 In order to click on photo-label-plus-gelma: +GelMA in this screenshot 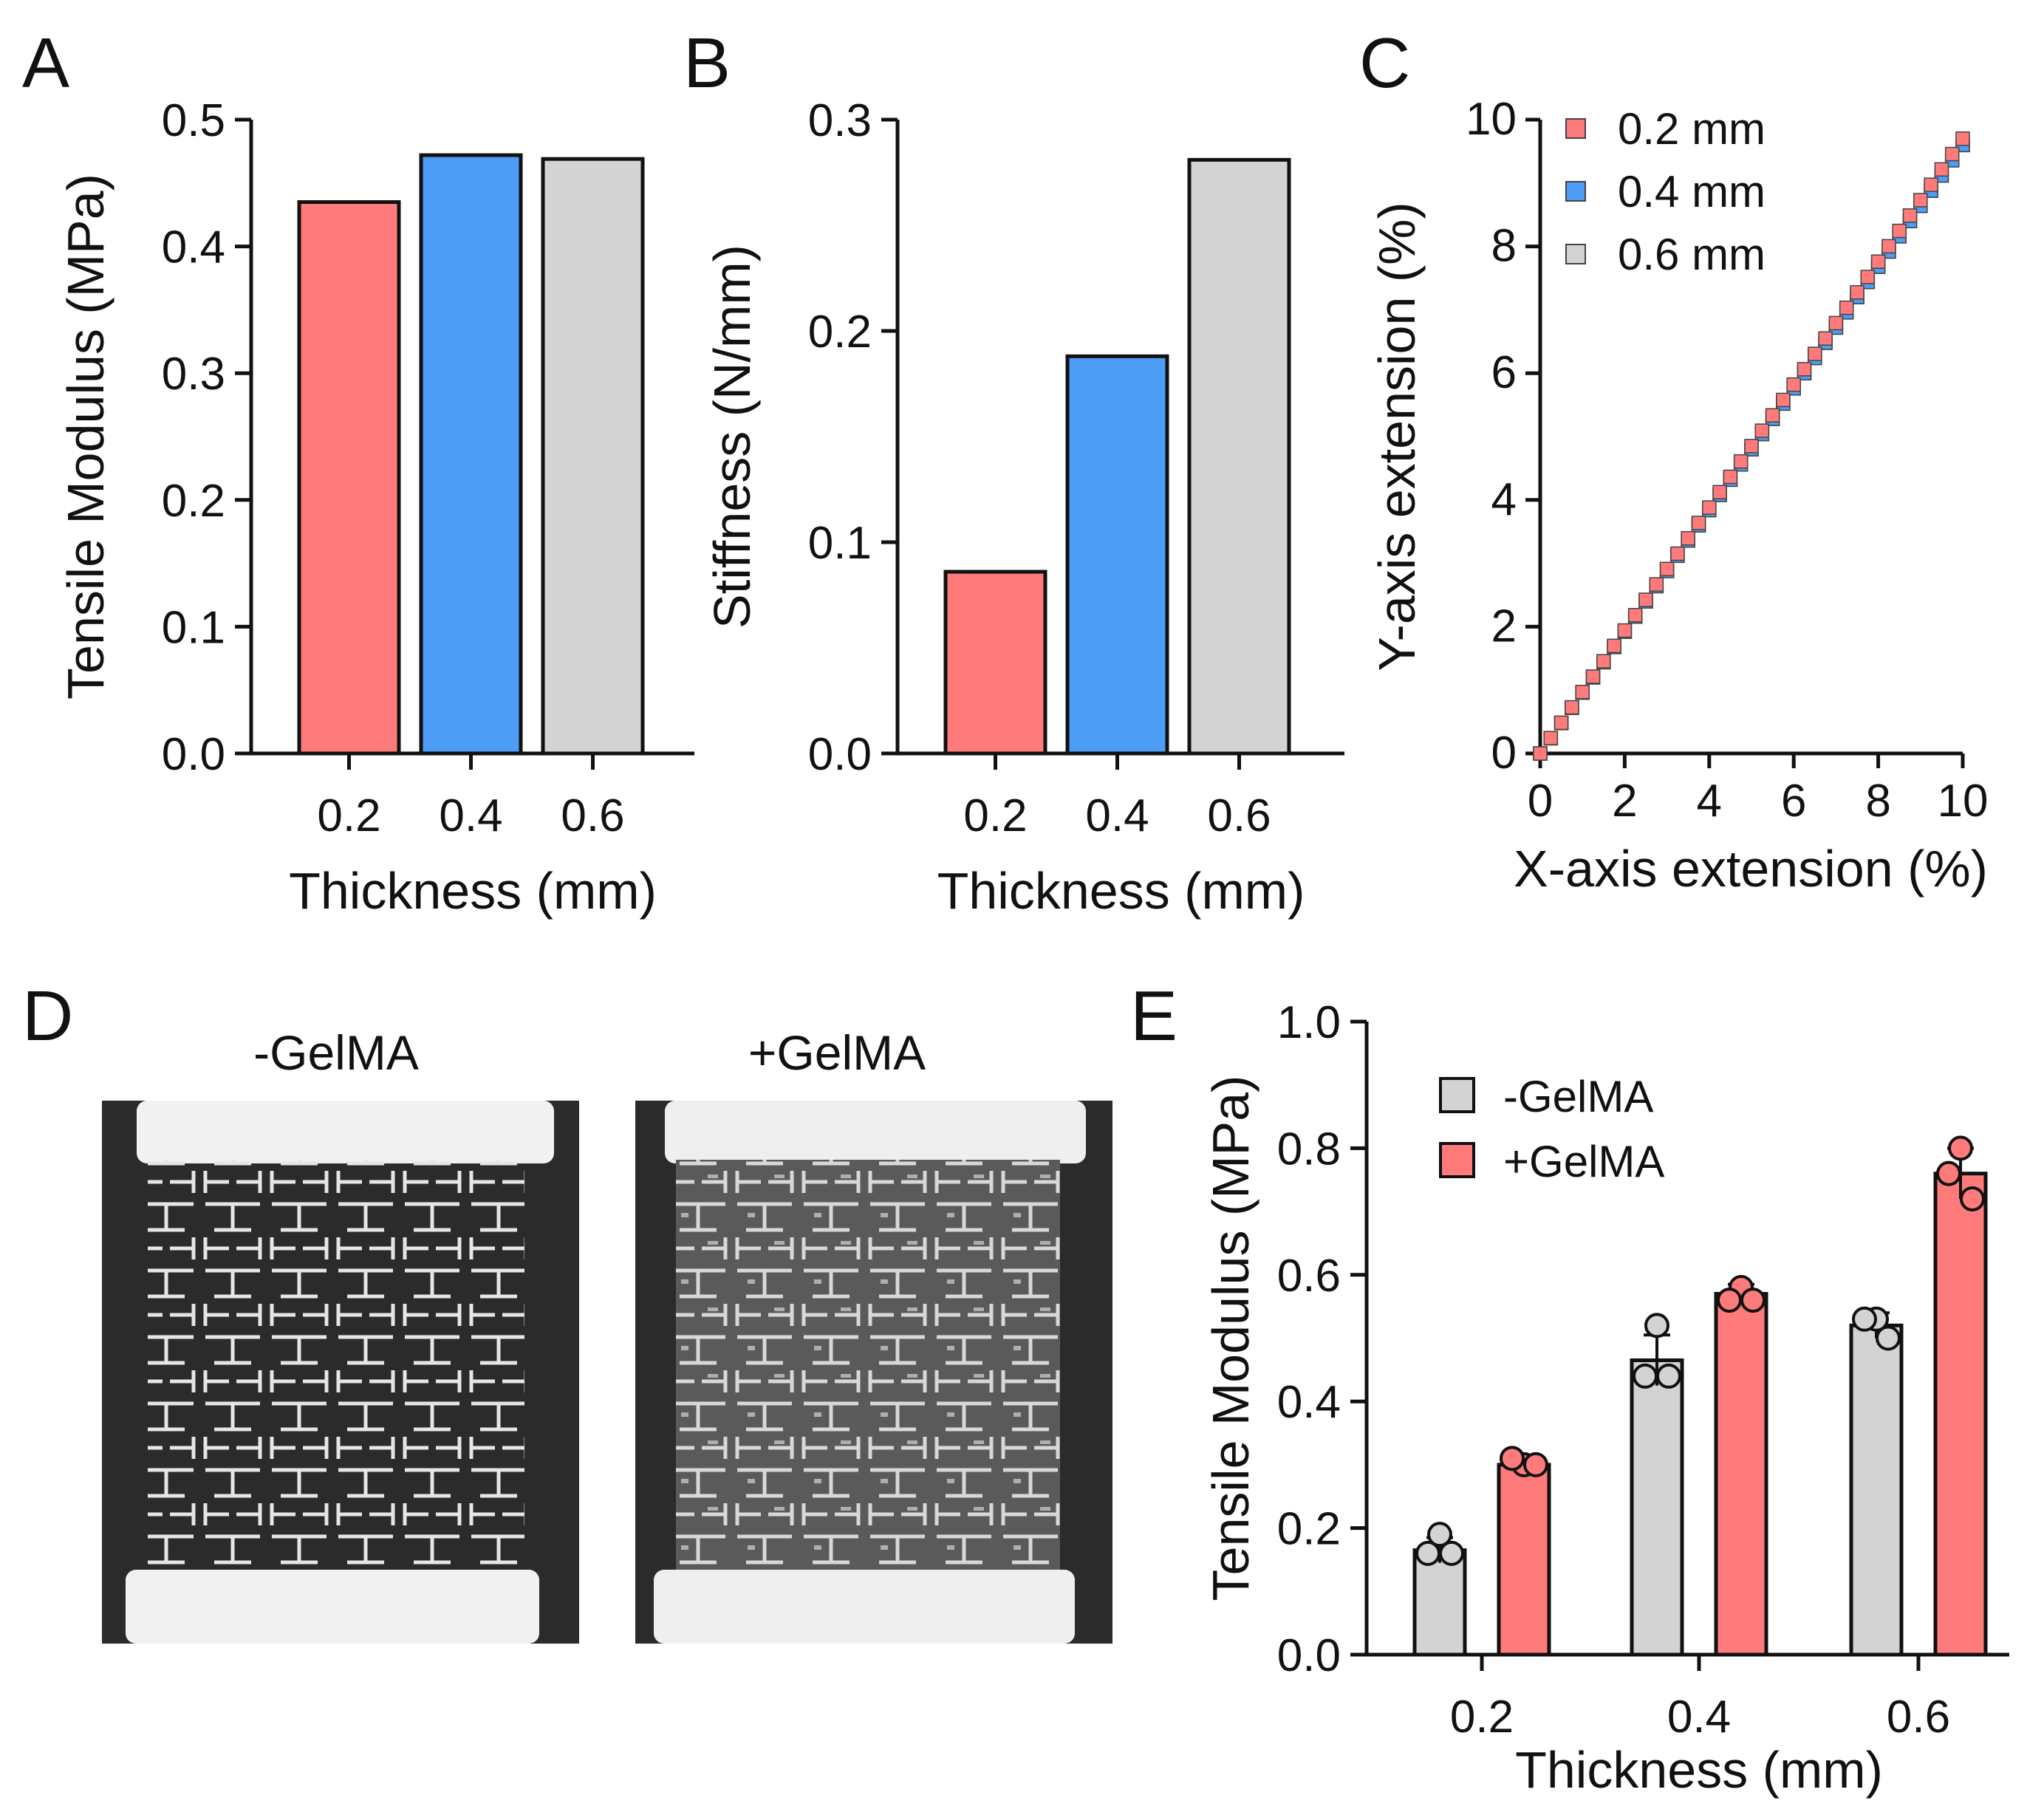, I will do `click(837, 1053)`.